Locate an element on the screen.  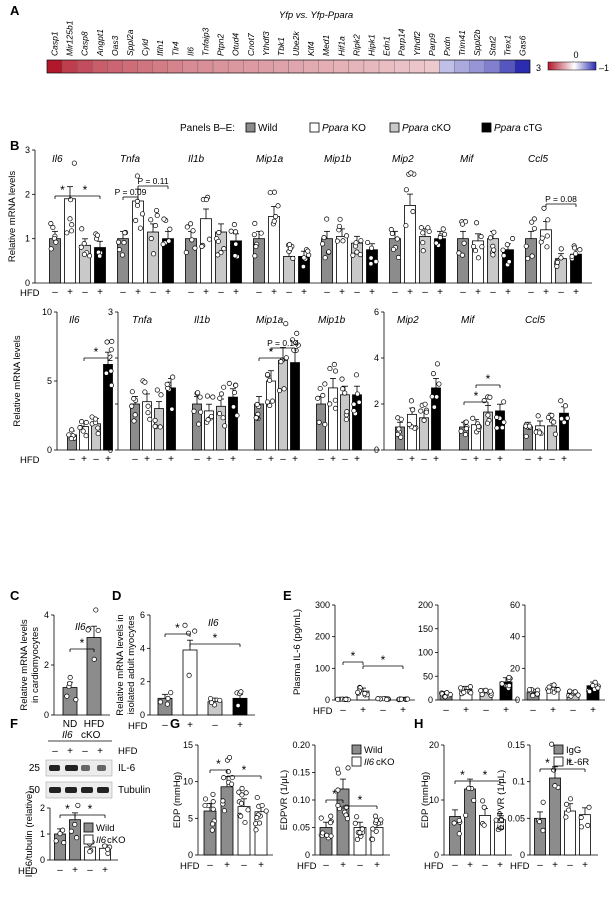
panel-e-sub1-data-point is located at coordinates (502, 684).